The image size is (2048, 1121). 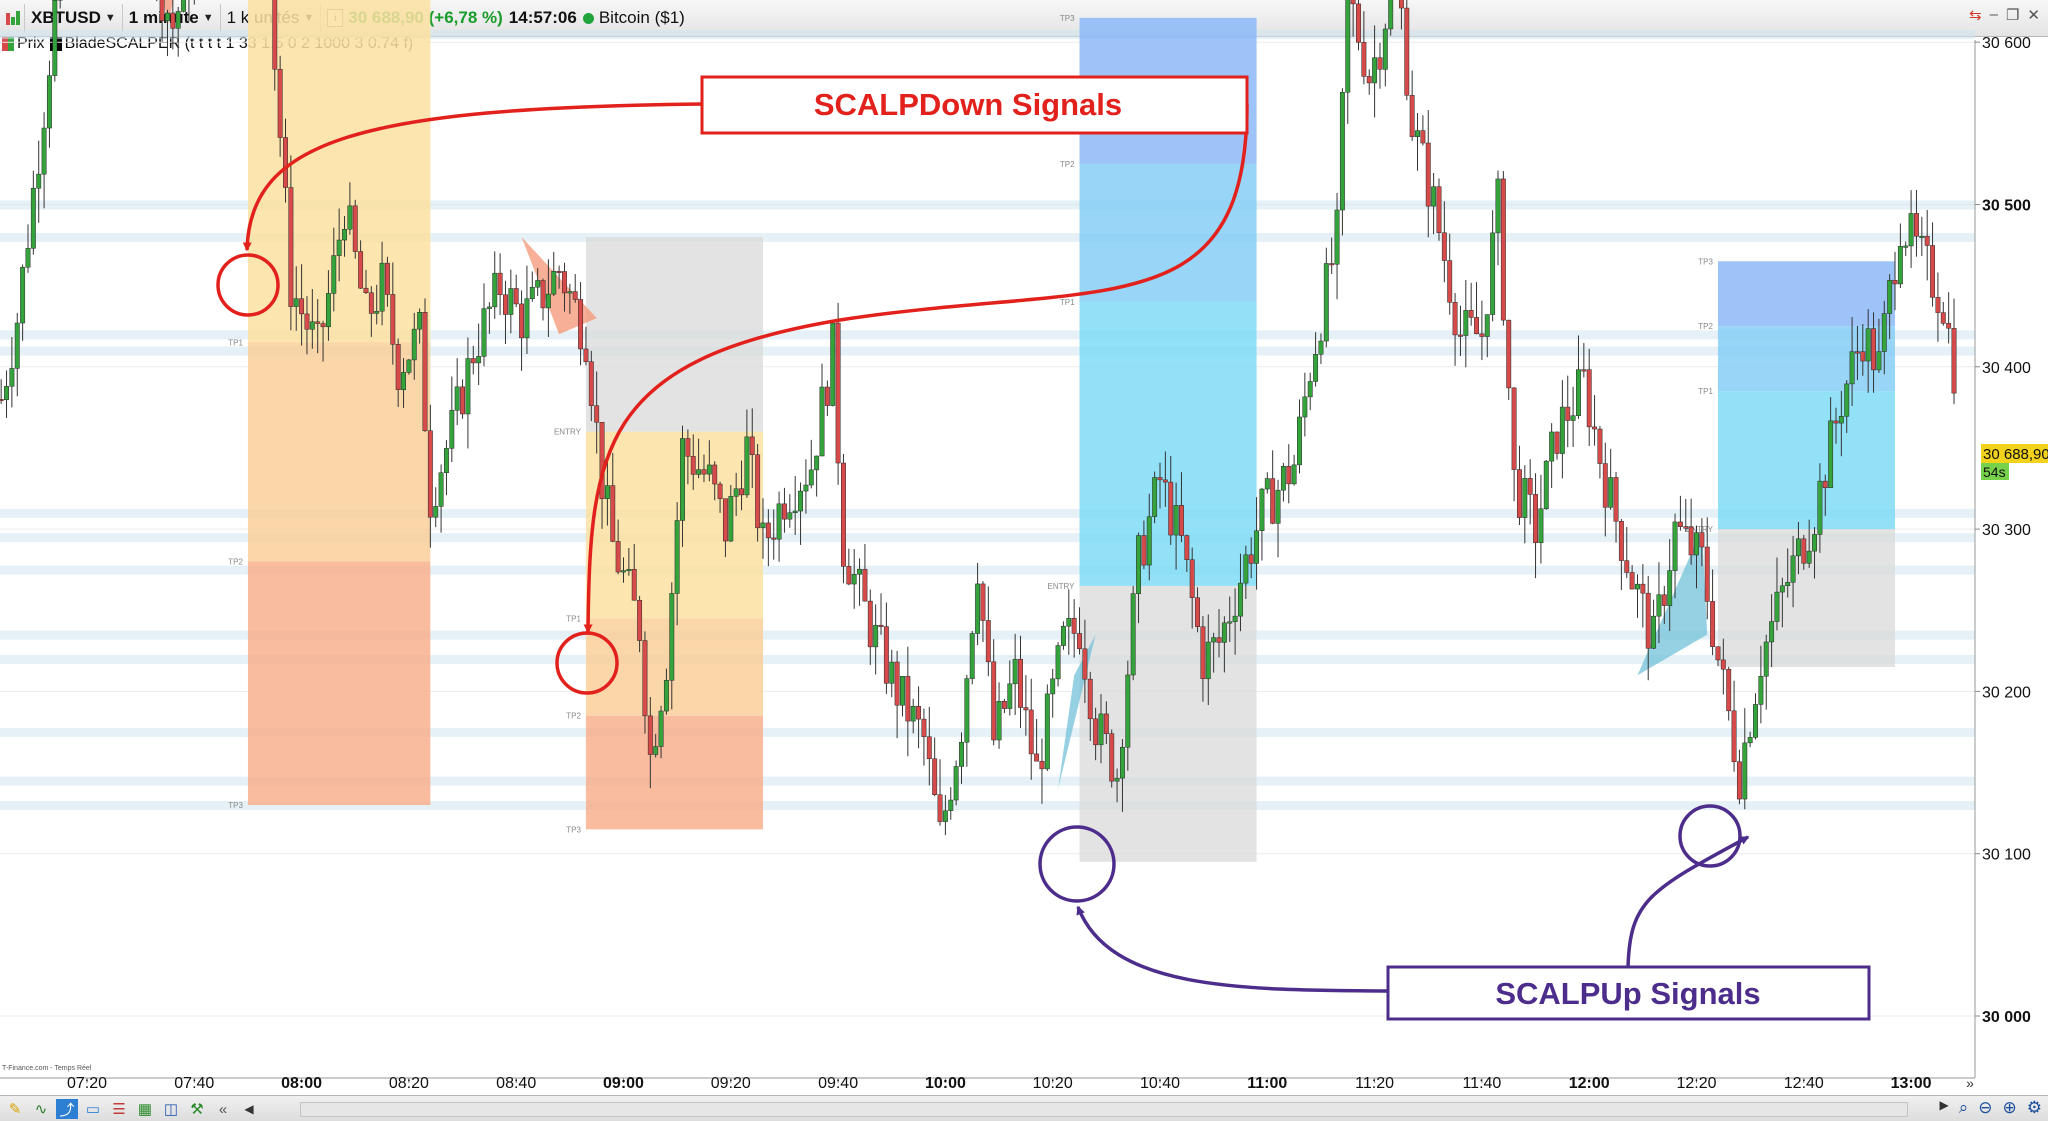 What do you see at coordinates (249, 1109) in the screenshot?
I see `scroll-left-icon: ◀` at bounding box center [249, 1109].